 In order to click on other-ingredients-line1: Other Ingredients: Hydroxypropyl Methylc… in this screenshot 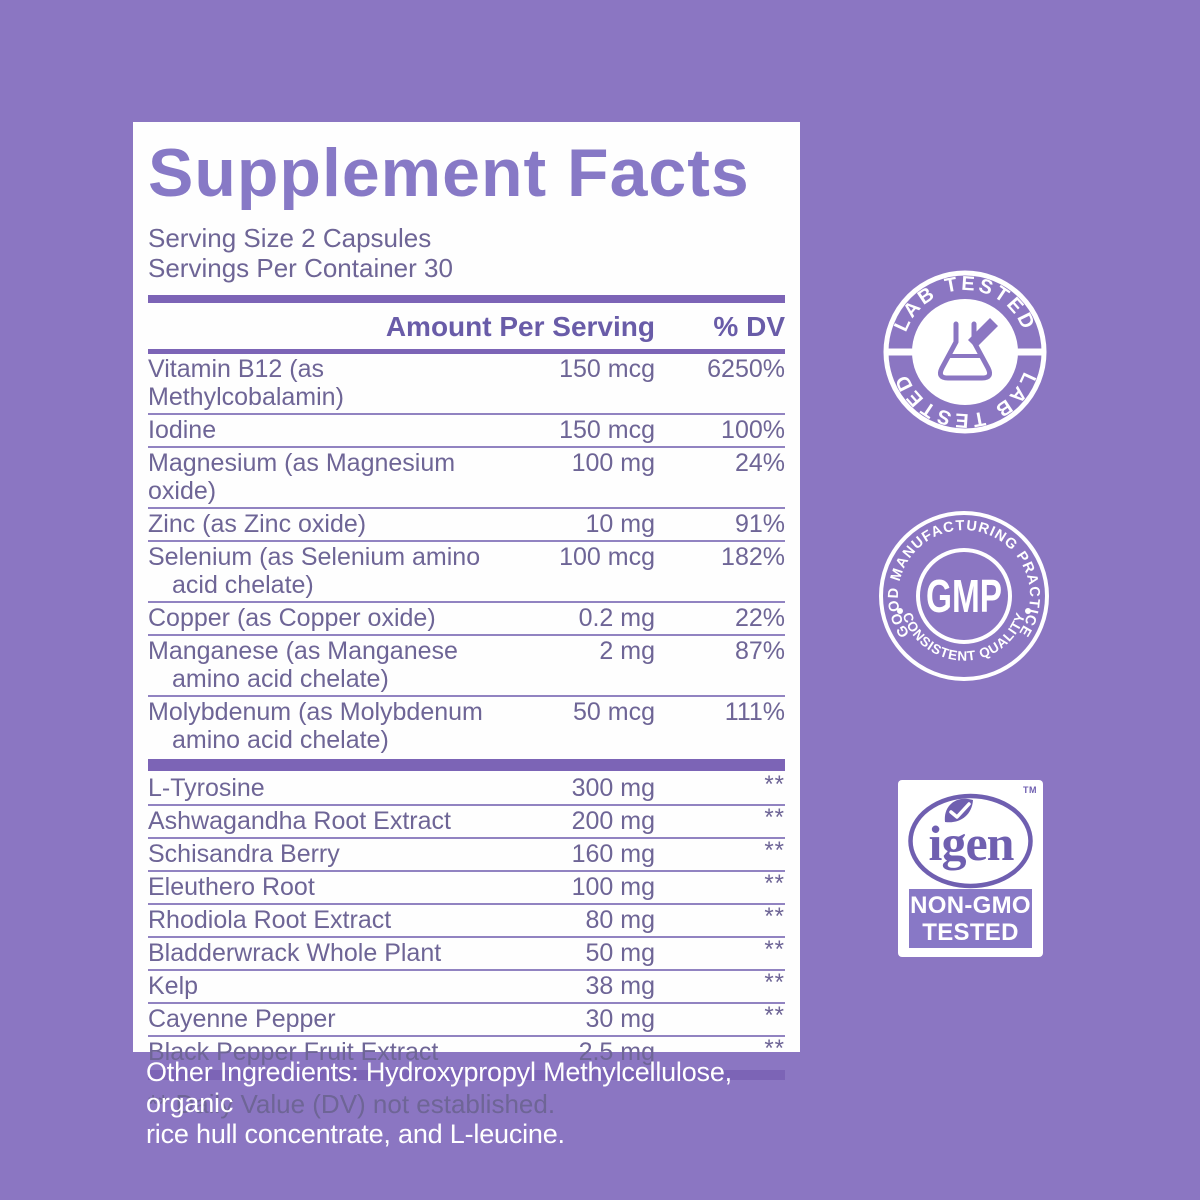, I will do `click(439, 1087)`.